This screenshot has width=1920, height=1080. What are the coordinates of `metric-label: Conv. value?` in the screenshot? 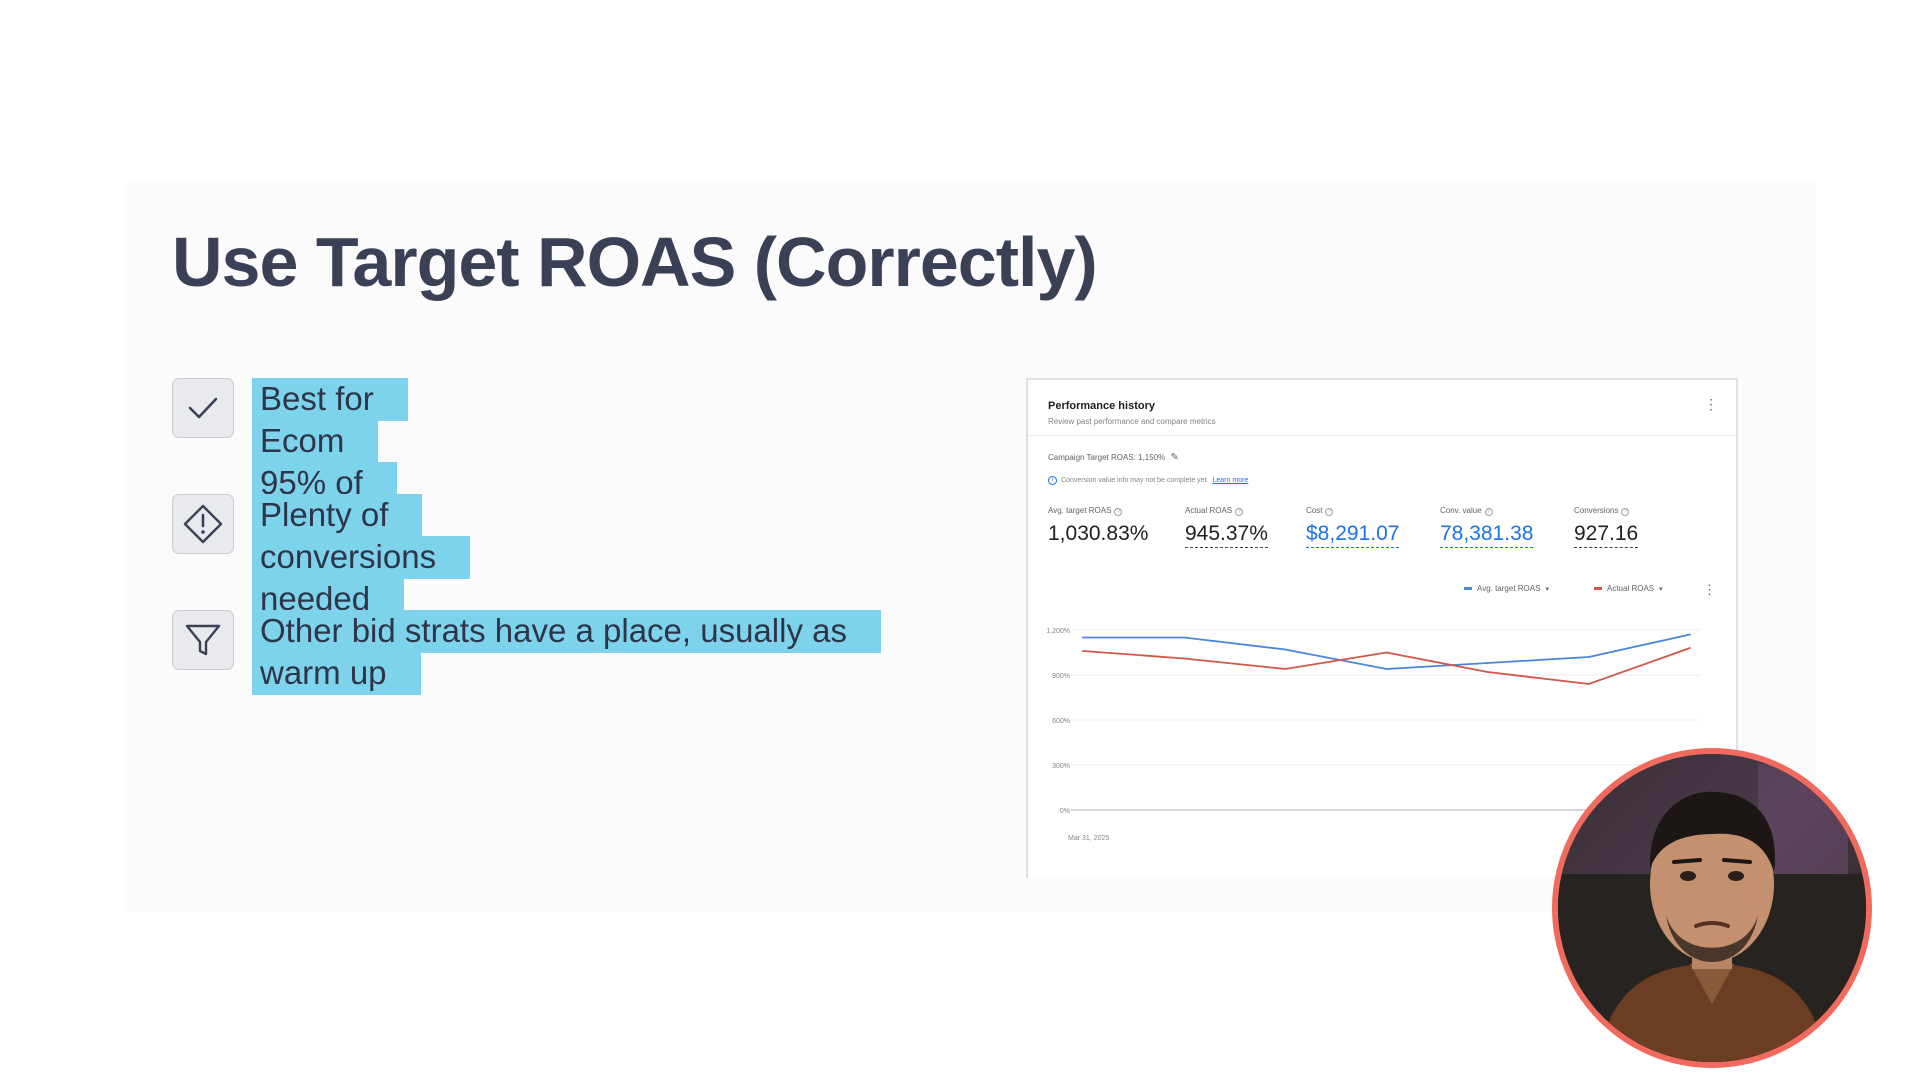 It's located at (1486, 511).